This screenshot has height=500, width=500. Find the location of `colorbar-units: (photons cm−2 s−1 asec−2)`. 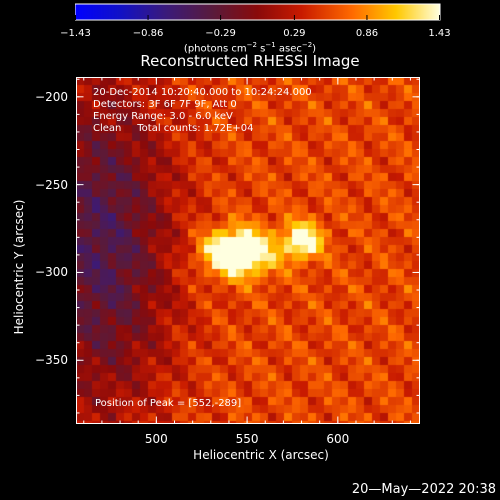

colorbar-units: (photons cm−2 s−1 asec−2) is located at coordinates (250, 48).